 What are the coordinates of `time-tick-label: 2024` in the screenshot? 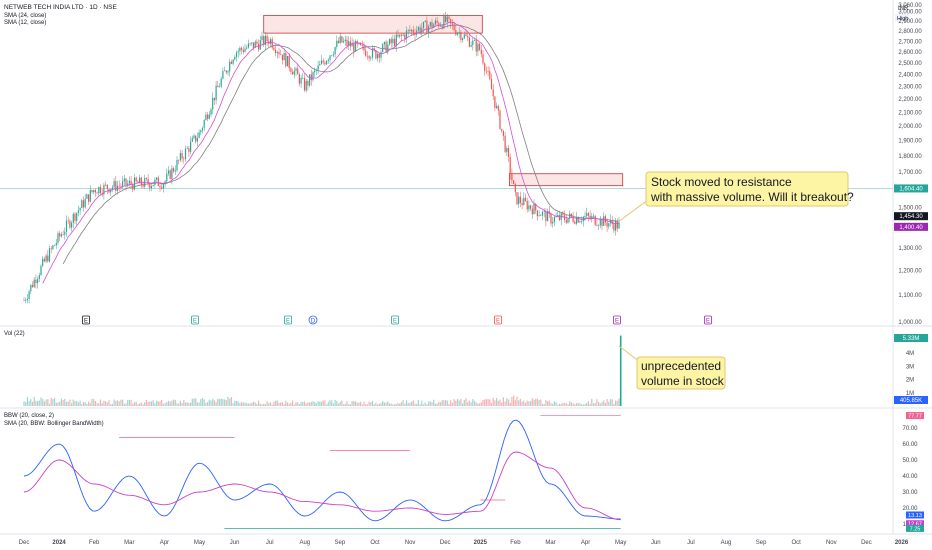 It's located at (59, 543).